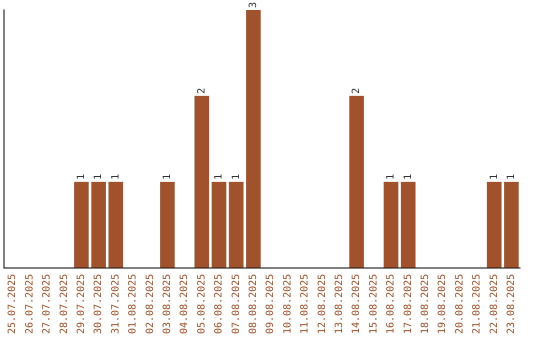 The image size is (540, 340). Describe the element at coordinates (202, 304) in the screenshot. I see `x-tick-label: 05.08.2025` at that location.